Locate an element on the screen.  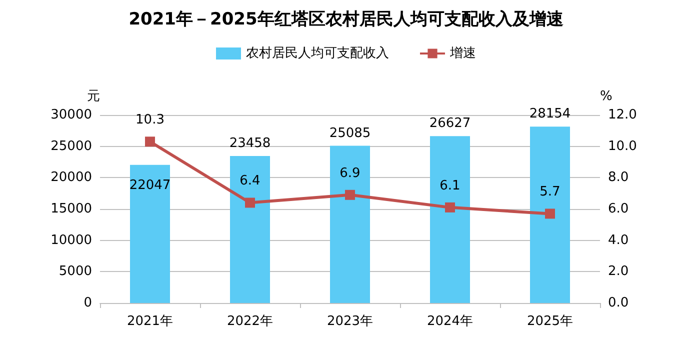
y-tick-label: 20000 is located at coordinates (71, 178).